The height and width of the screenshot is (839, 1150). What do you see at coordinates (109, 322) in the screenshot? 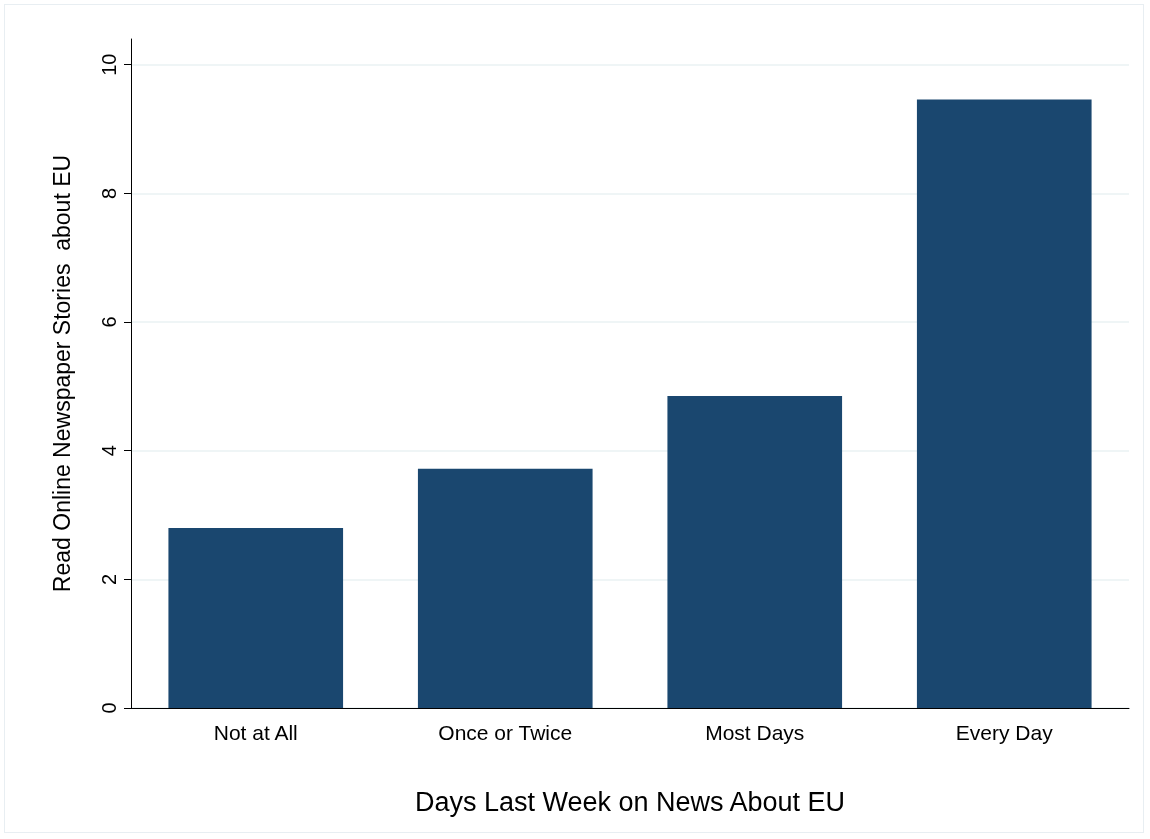
I see `y-tick-label: 6` at bounding box center [109, 322].